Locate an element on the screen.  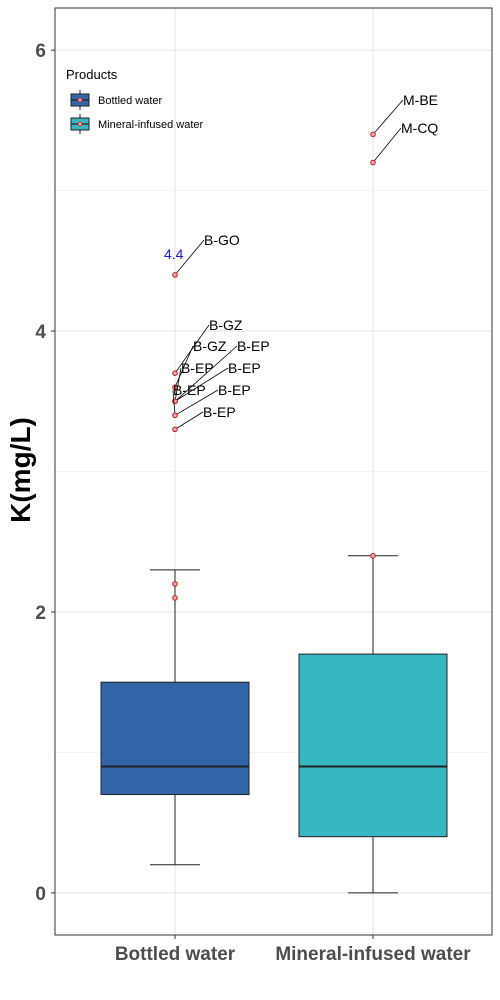
outlier-label: M-CQ is located at coordinates (419, 128).